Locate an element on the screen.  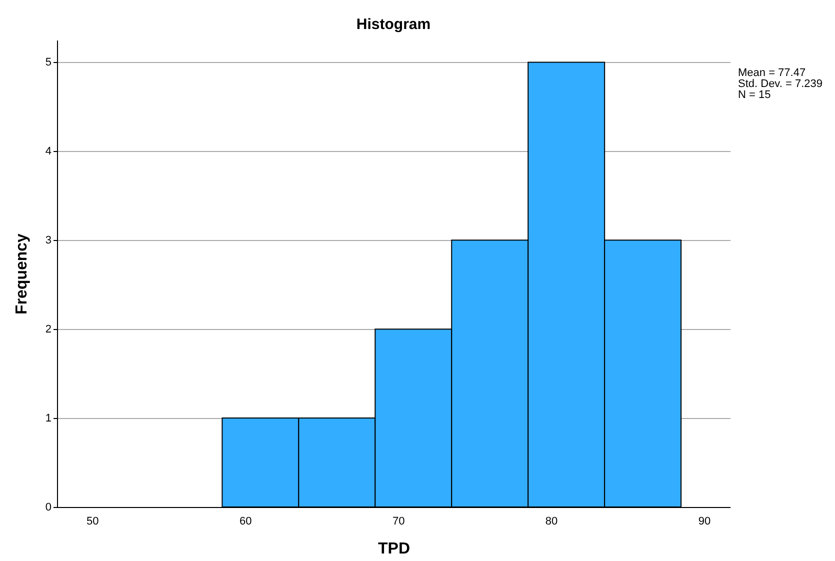
x-tick-label: 50 is located at coordinates (92, 522).